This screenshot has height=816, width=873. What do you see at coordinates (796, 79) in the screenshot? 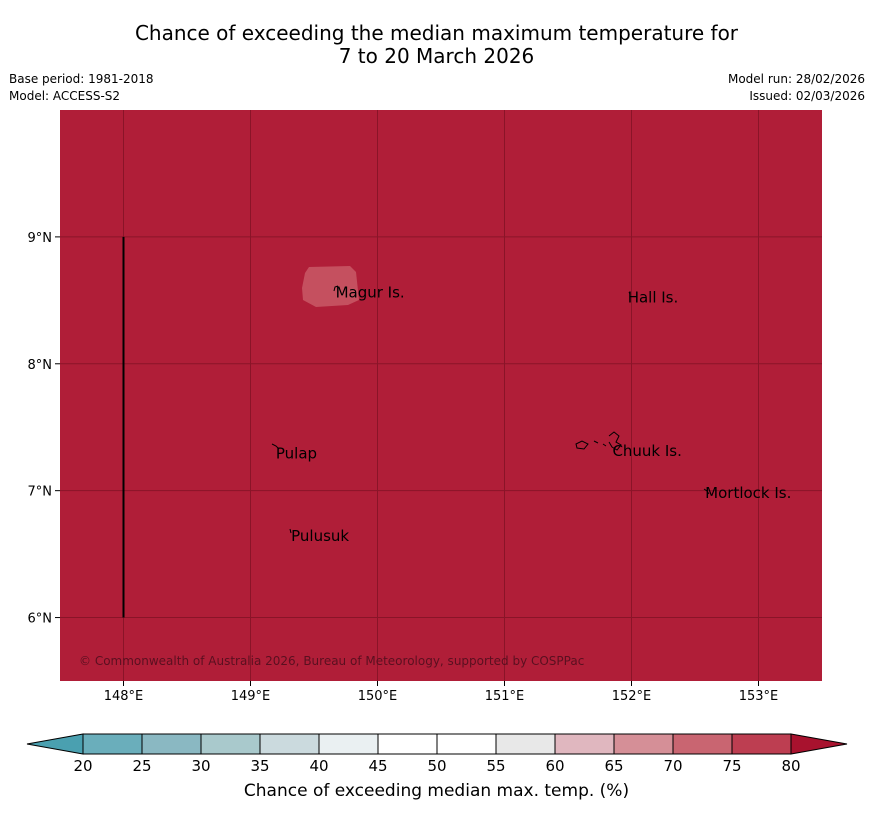
I see `model-run: Model run: 28/02/2026` at bounding box center [796, 79].